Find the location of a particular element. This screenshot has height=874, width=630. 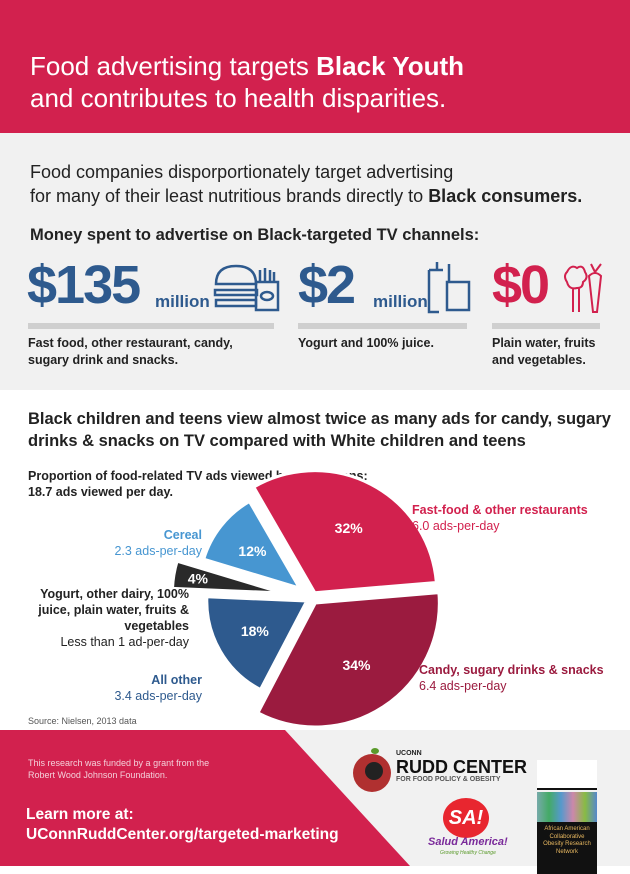

amount-2: $2 is located at coordinates (327, 285).